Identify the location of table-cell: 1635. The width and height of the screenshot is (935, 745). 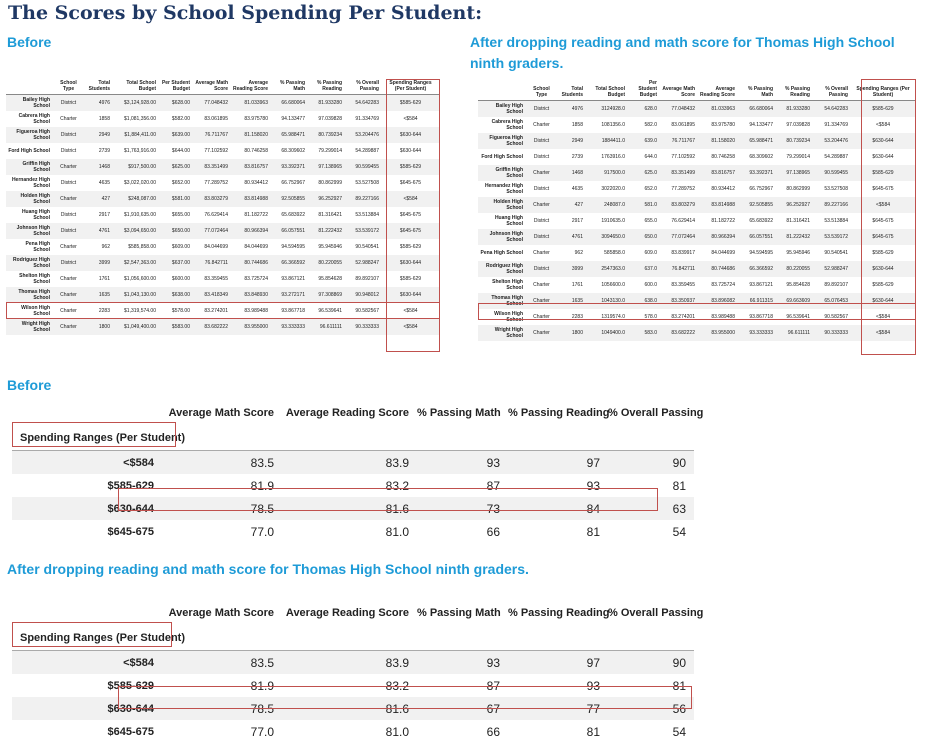
(572, 301).